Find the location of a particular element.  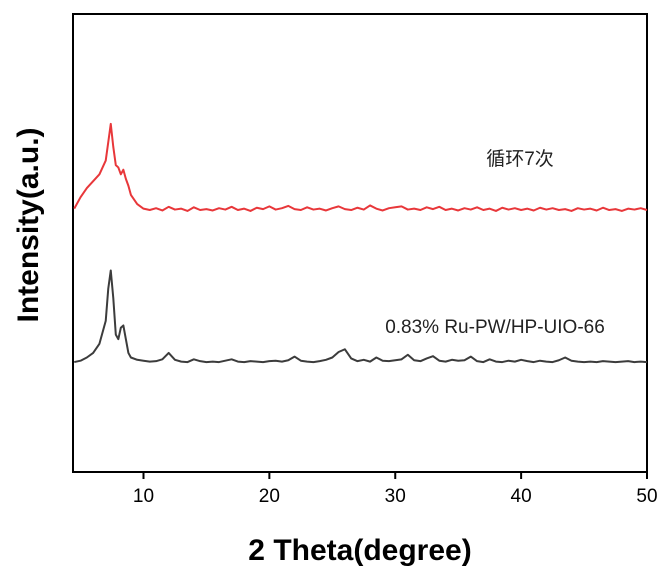

x-tick-label: 20 is located at coordinates (269, 496).